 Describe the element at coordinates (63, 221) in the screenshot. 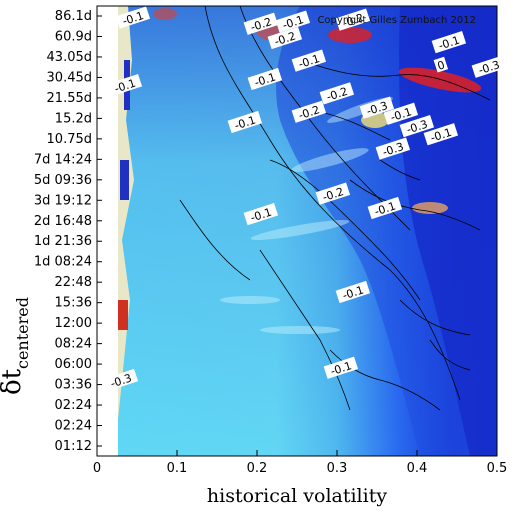

I see `y-tick-label: 2d 16:48` at that location.